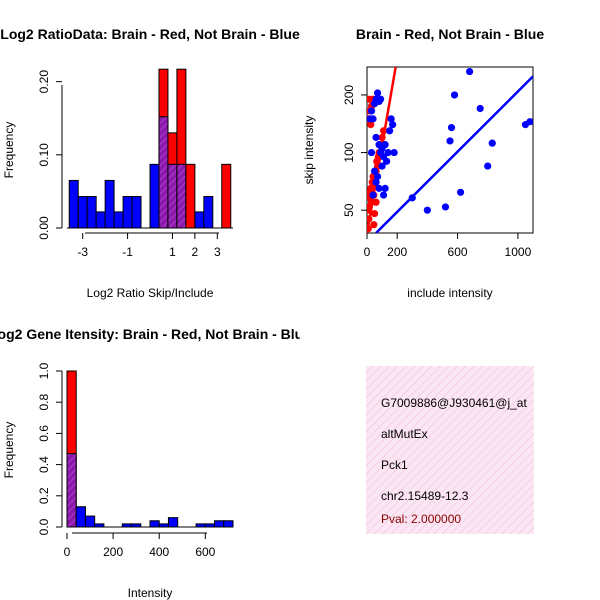  I want to click on scatter-fit-line-not-brain, so click(454, 154).